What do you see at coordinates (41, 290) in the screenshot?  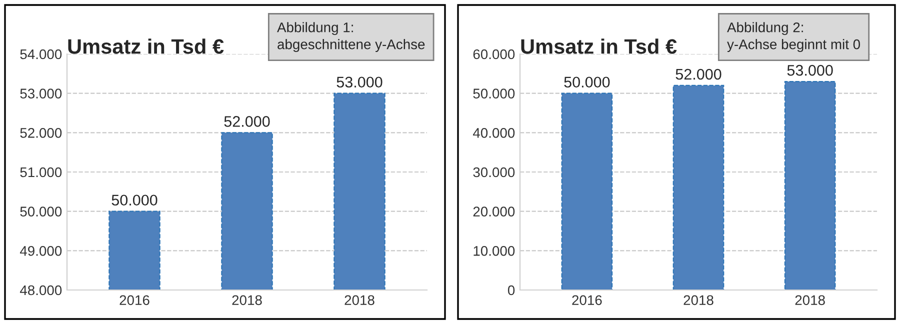 I see `y-tick-label: 48.000` at bounding box center [41, 290].